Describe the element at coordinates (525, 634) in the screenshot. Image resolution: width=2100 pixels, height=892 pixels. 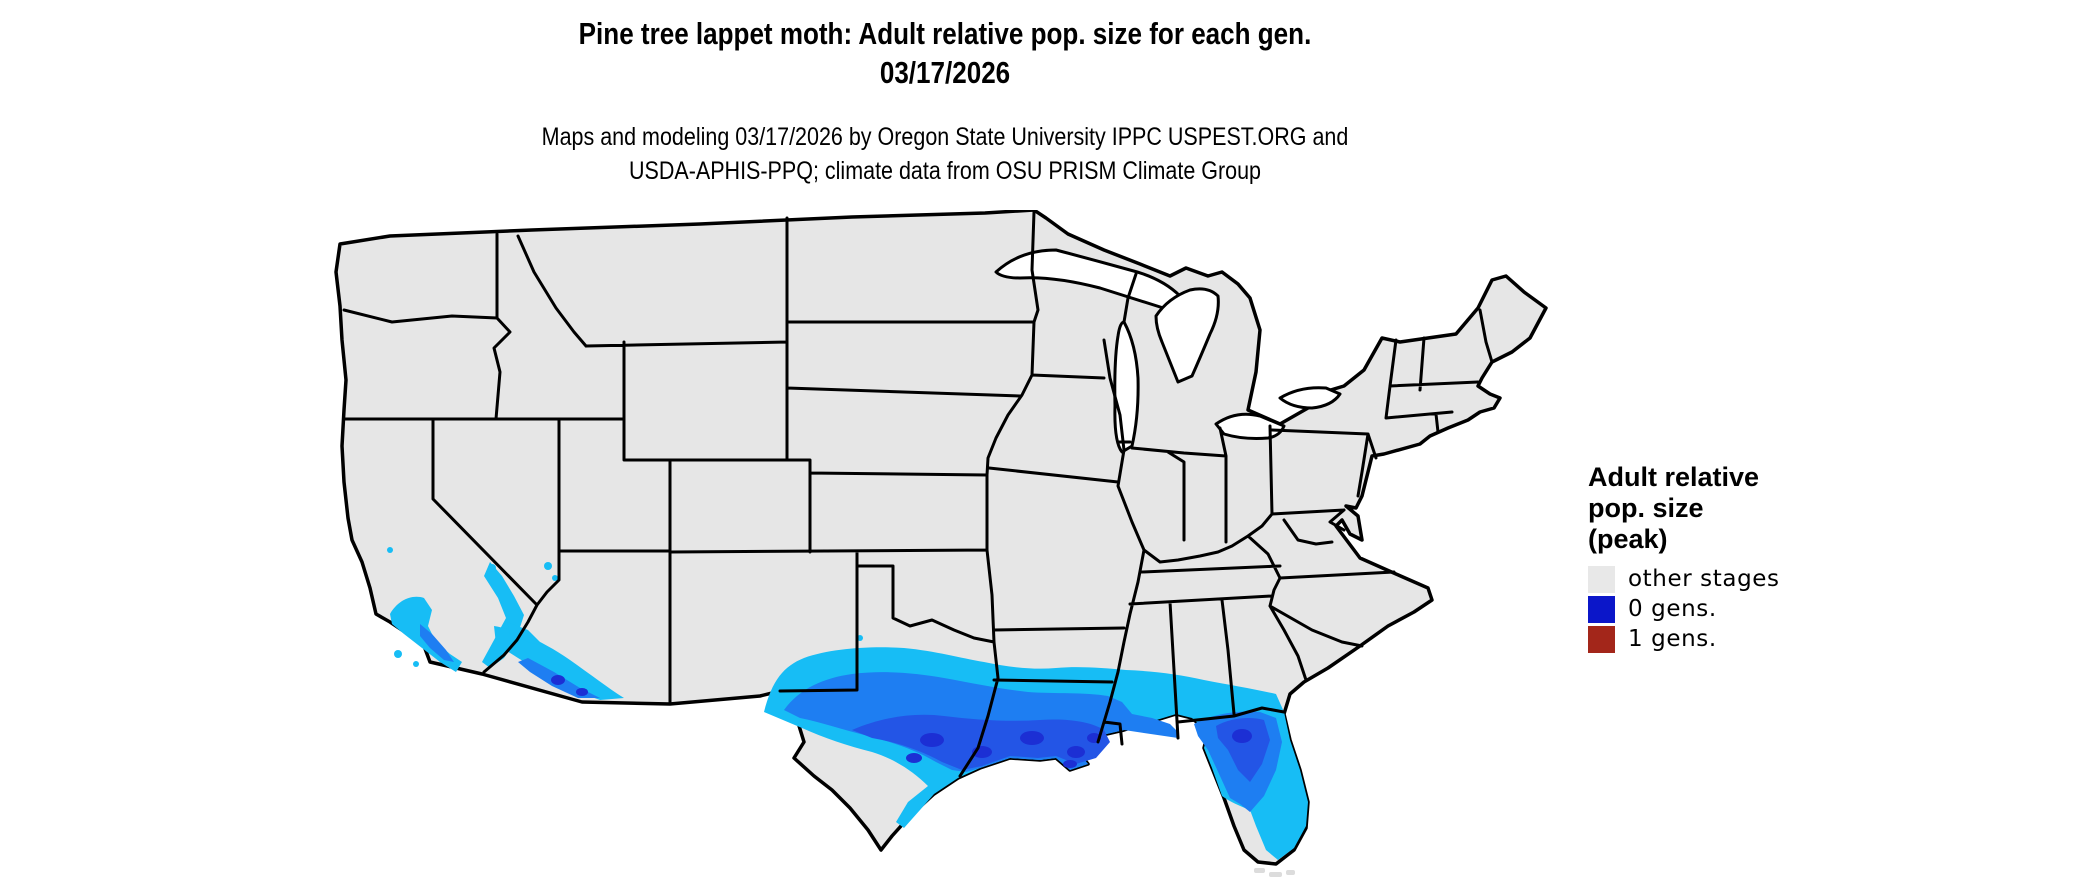
I see `gen0-light-az-lobe` at that location.